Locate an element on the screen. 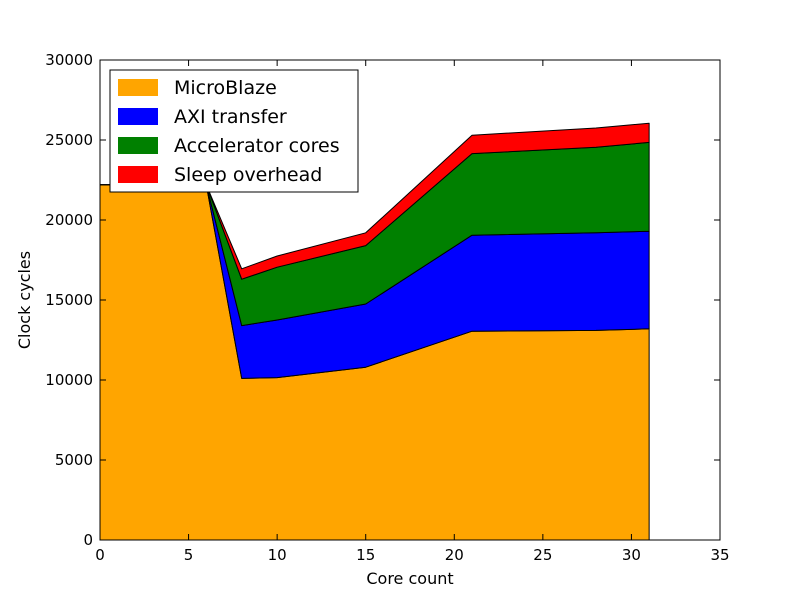 This screenshot has height=600, width=800. y-tick-label: 30000 is located at coordinates (69, 60).